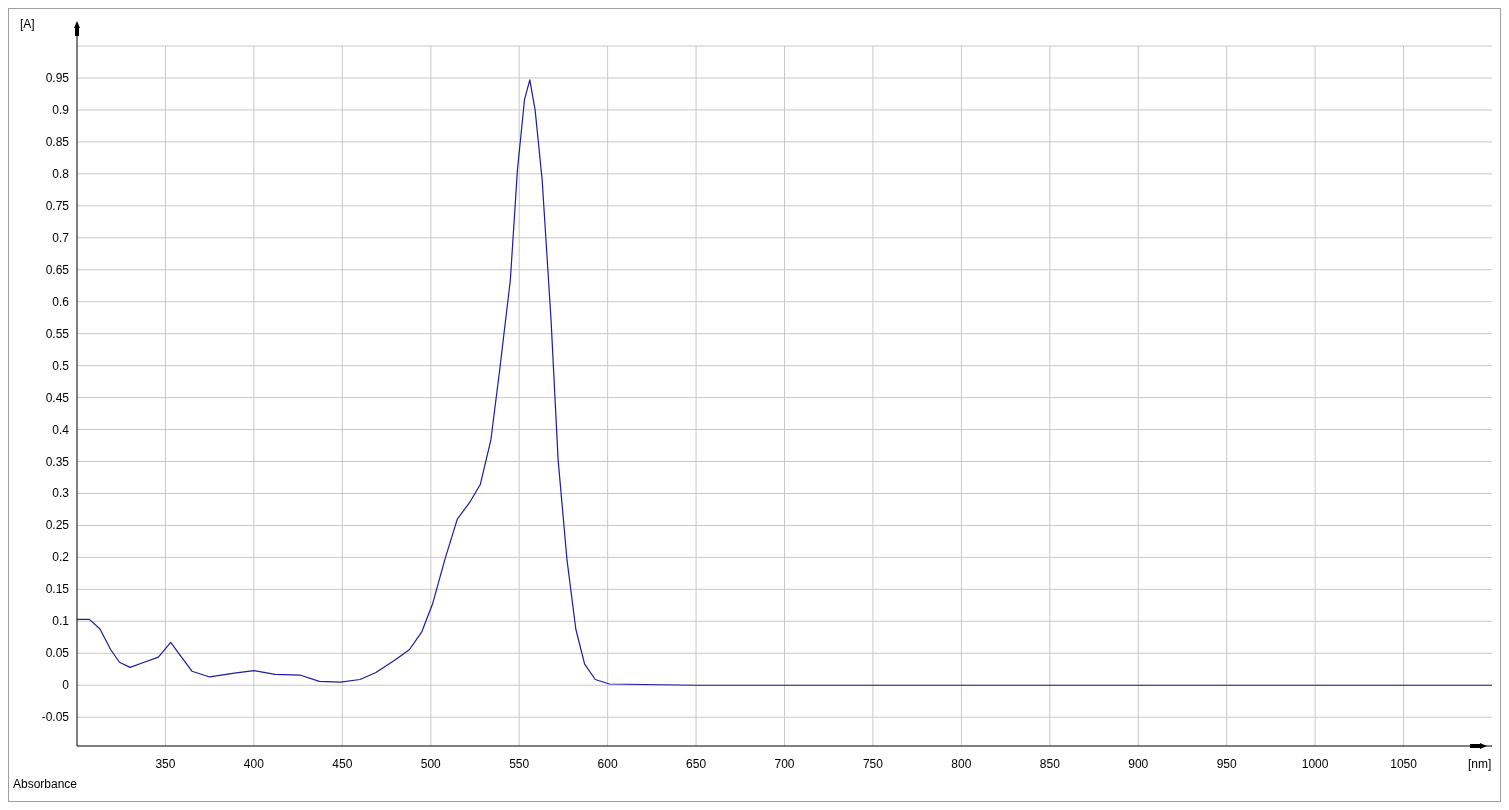 The image size is (1509, 810). What do you see at coordinates (342, 764) in the screenshot?
I see `x-tick-label: 450` at bounding box center [342, 764].